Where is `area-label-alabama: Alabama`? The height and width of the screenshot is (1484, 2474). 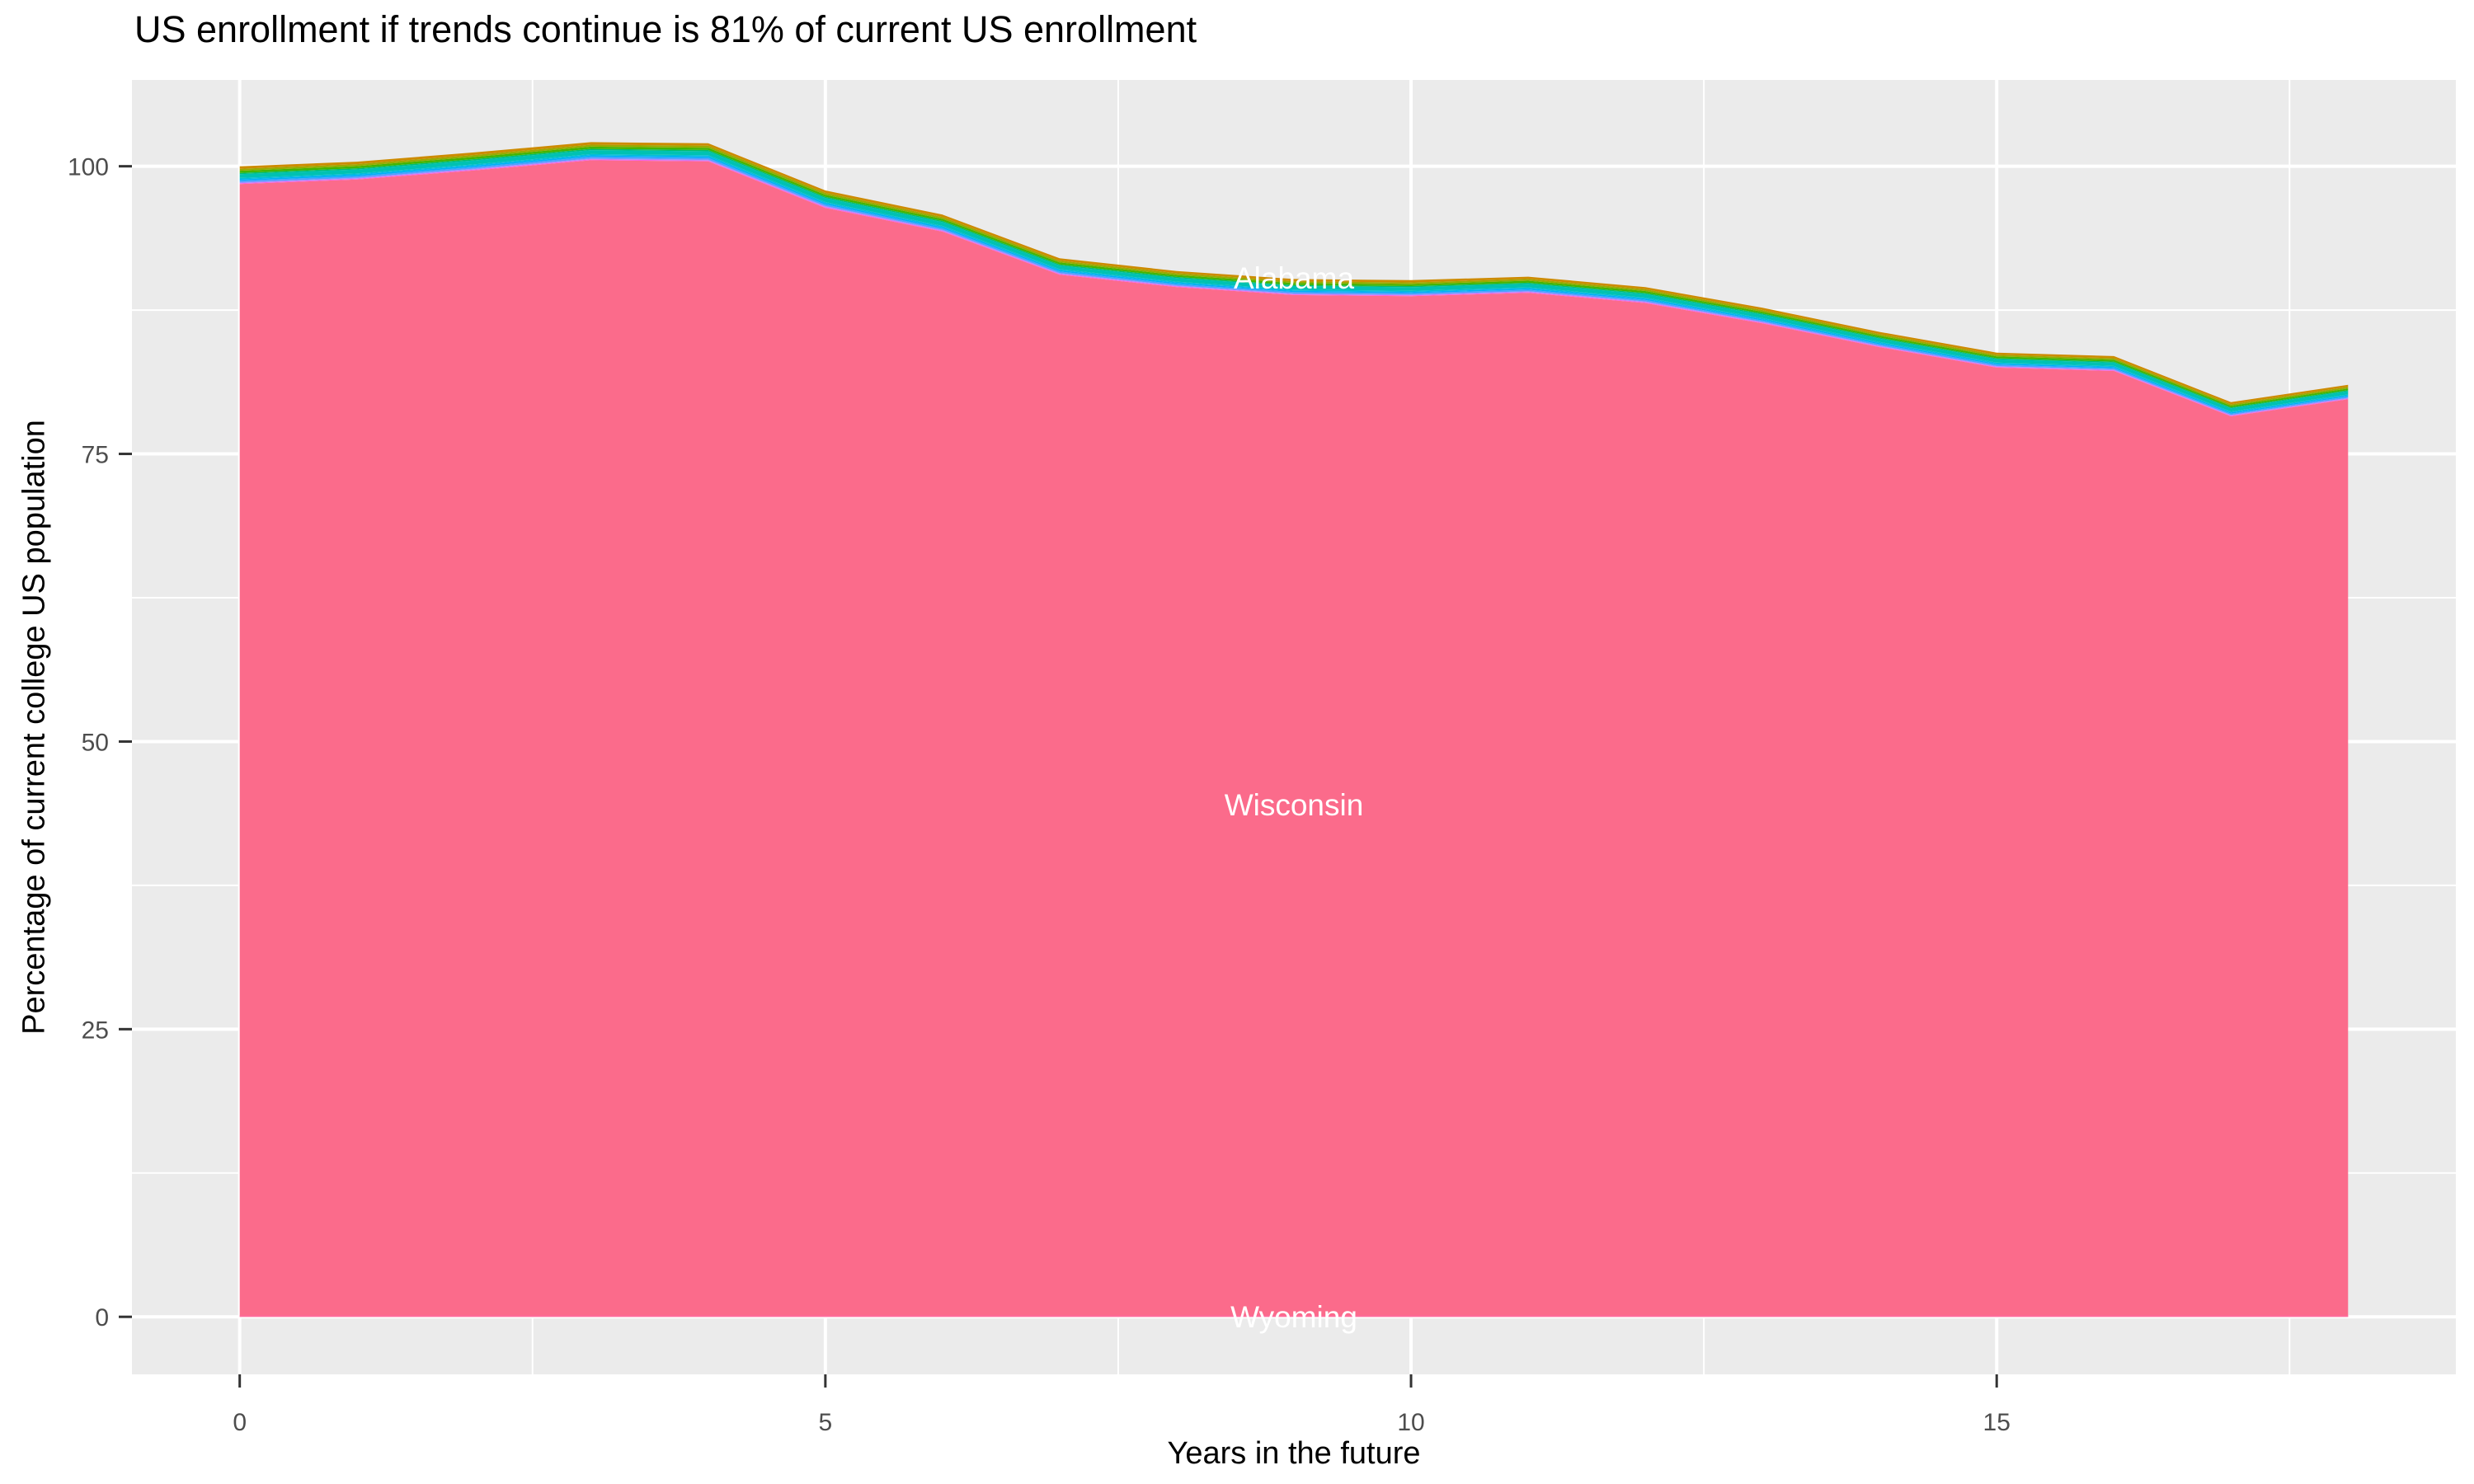
area-label-alabama: Alabama is located at coordinates (1294, 278).